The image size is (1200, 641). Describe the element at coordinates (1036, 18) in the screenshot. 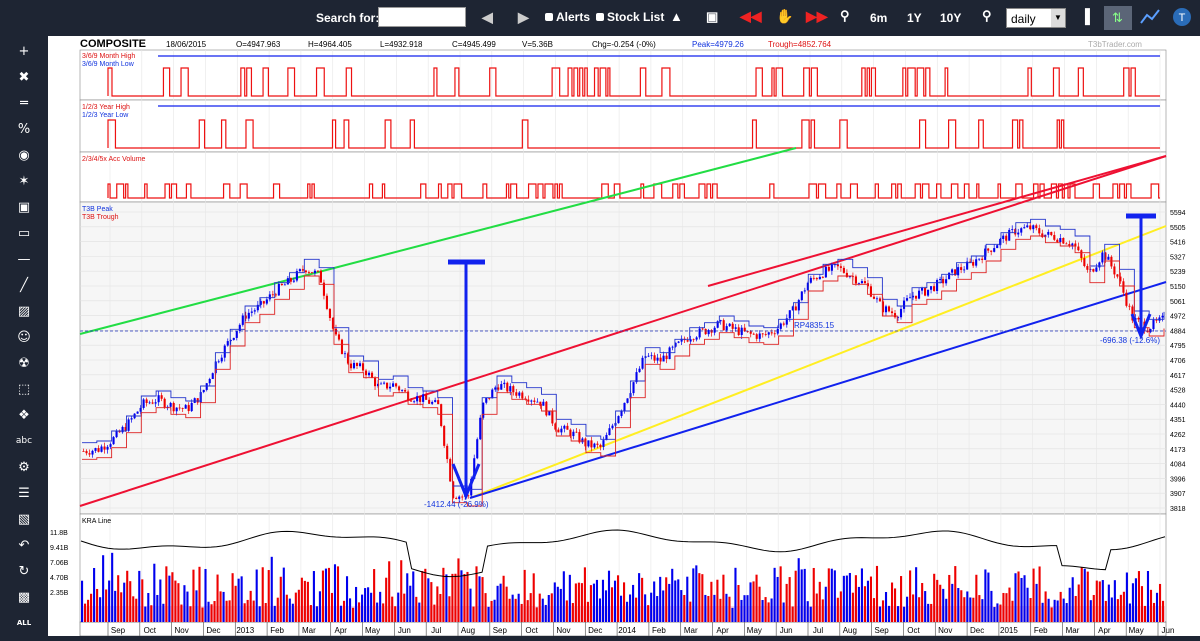

I see `interval-select: daily ▼` at that location.